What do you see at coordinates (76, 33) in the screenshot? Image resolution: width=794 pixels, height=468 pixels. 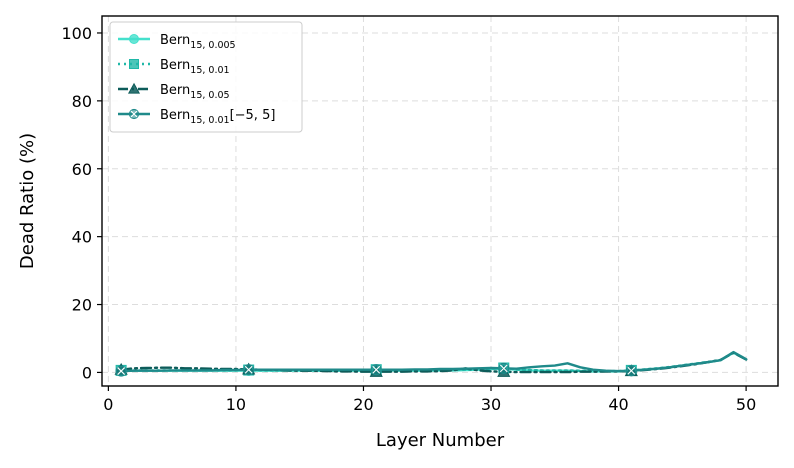 I see `y-tick-label: 100` at bounding box center [76, 33].